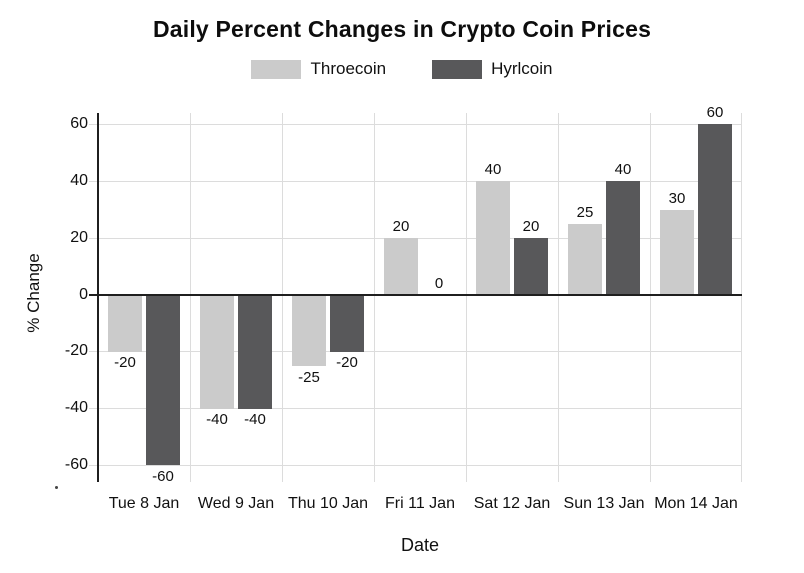  Describe the element at coordinates (420, 503) in the screenshot. I see `x-tick-label: Fri 11 Jan` at that location.